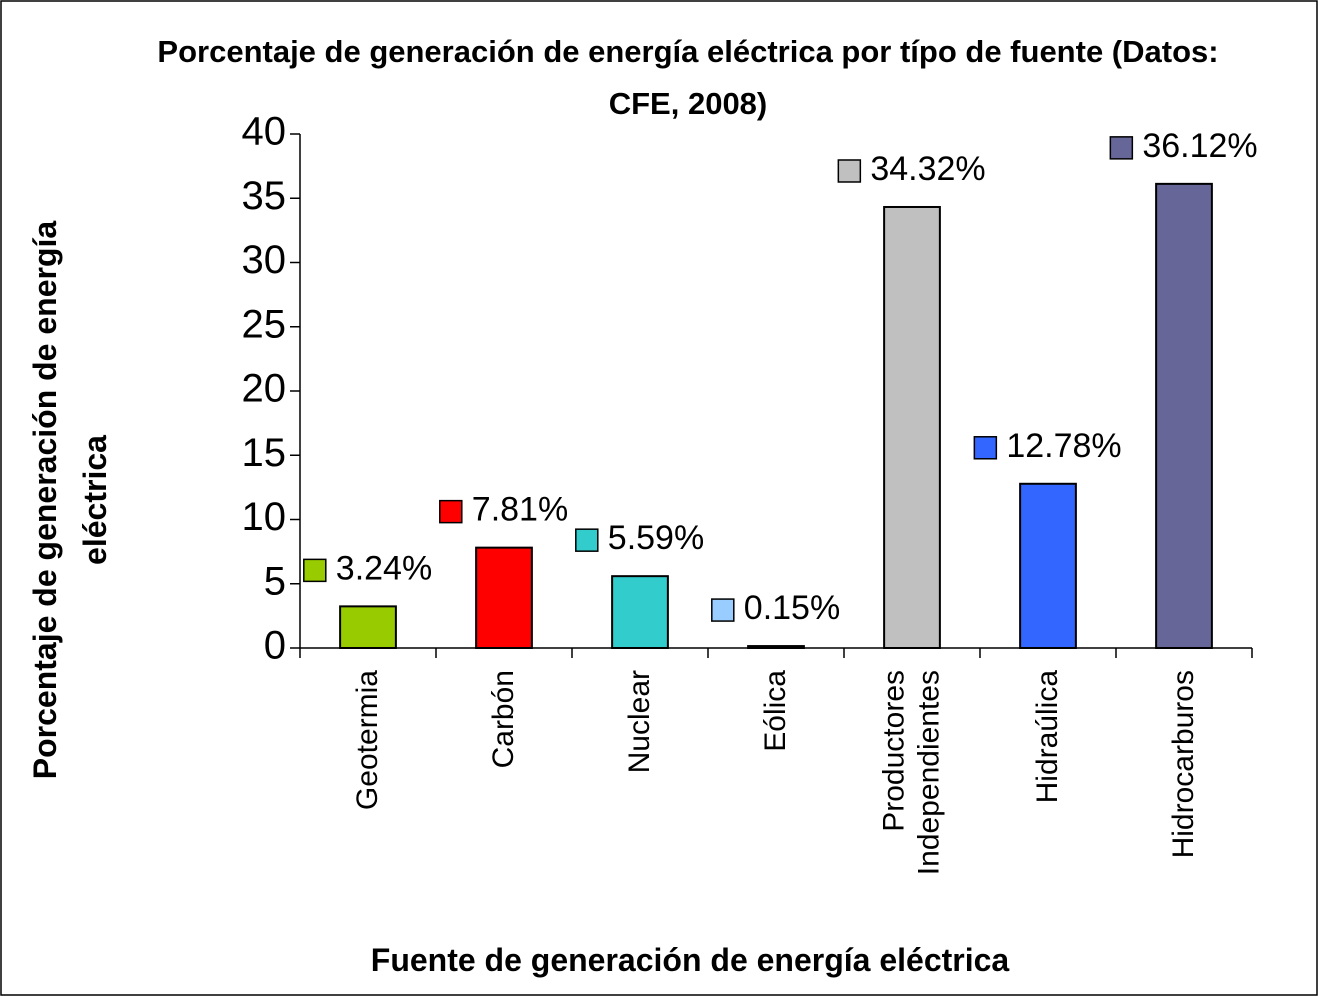 The width and height of the screenshot is (1318, 996). Describe the element at coordinates (1047, 737) in the screenshot. I see `x-tick-label: Hidraúlica` at that location.